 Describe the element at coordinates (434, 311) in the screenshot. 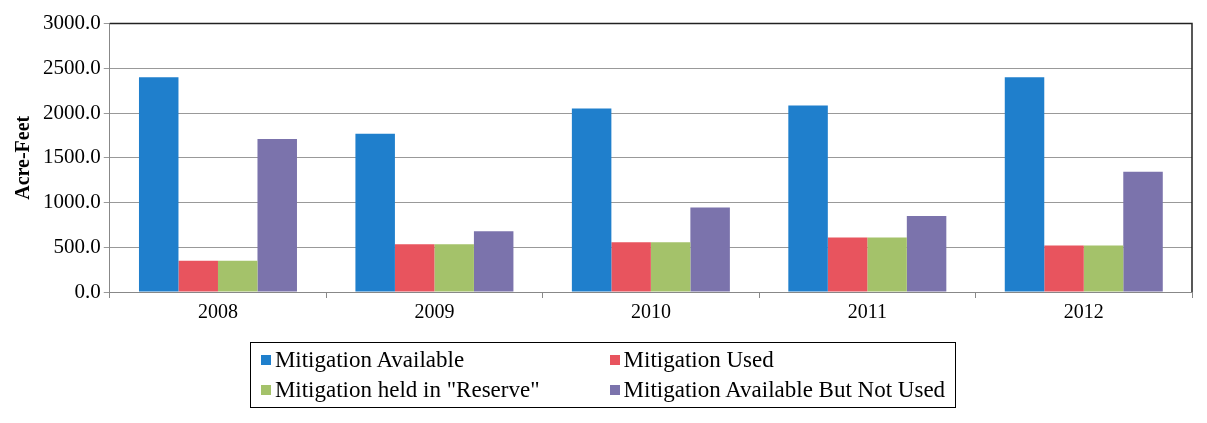

I see `x-tick-label: 2009` at that location.